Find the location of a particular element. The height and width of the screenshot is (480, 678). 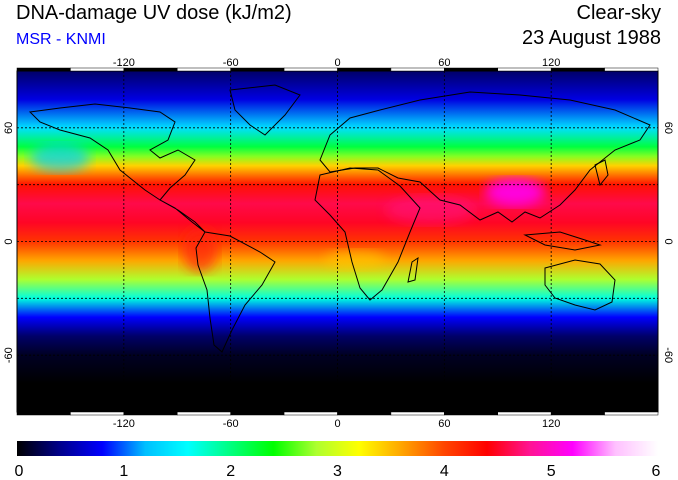

atlantic-low is located at coordinates (355, 260).